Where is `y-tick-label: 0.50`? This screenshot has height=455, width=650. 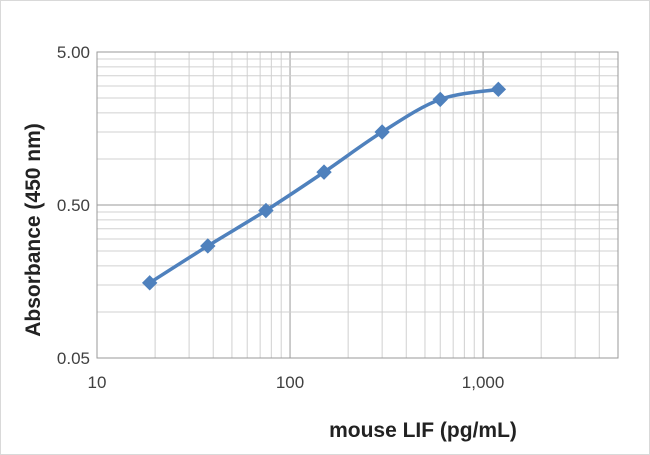
y-tick-label: 0.50 is located at coordinates (73, 205).